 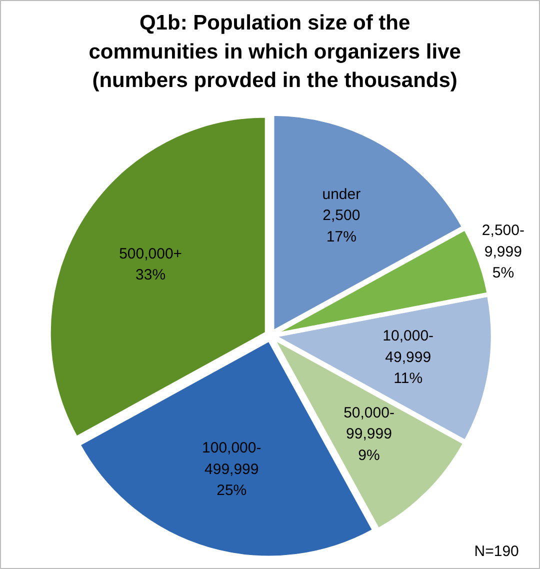 What do you see at coordinates (341, 237) in the screenshot?
I see `data-label: 17%` at bounding box center [341, 237].